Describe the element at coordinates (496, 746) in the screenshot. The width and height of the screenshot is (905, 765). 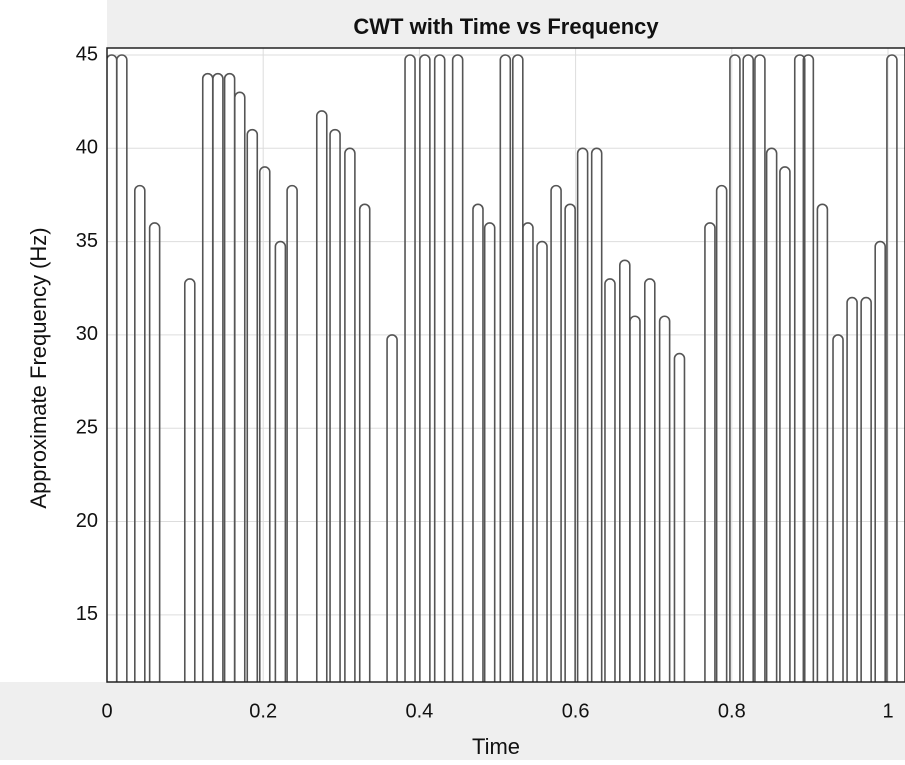
I see `x-axis-label: Time` at that location.